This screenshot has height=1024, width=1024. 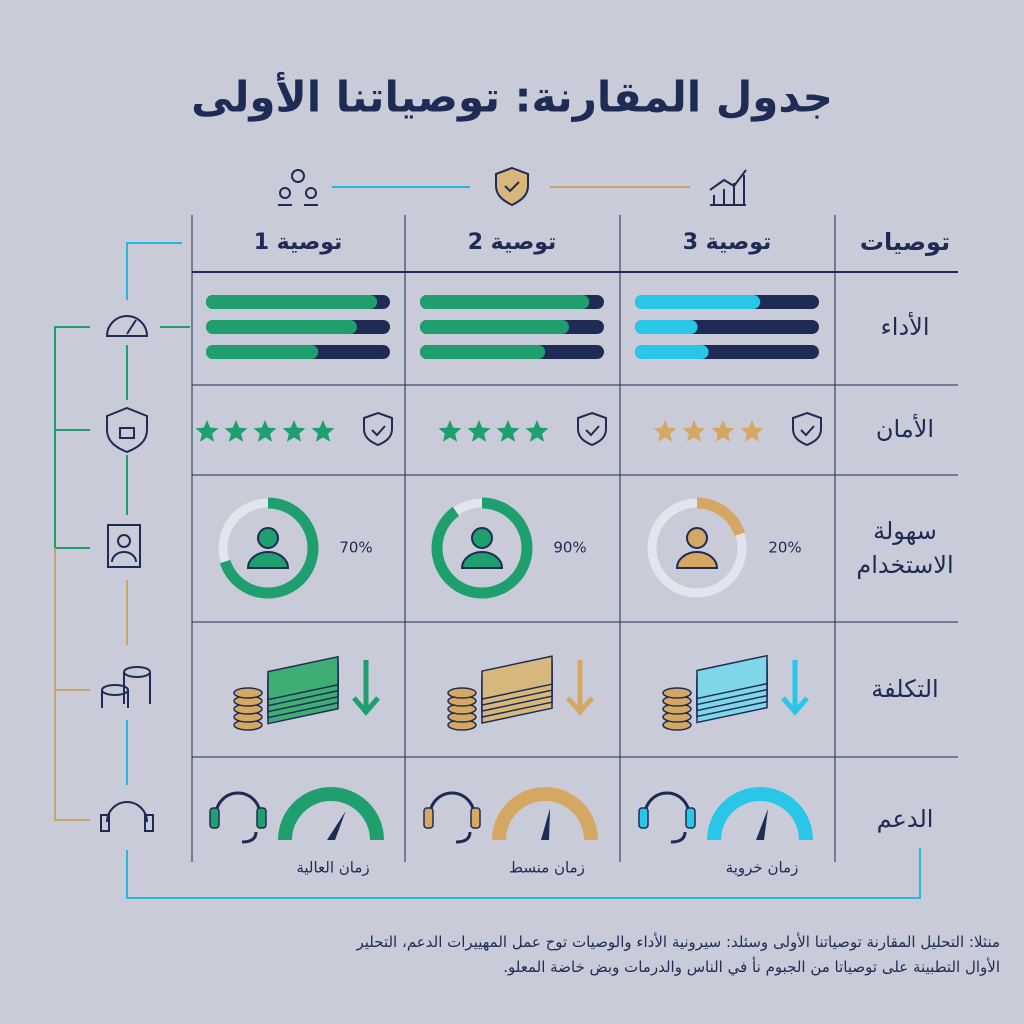 I want to click on column-header: توصية 1, so click(x=298, y=242).